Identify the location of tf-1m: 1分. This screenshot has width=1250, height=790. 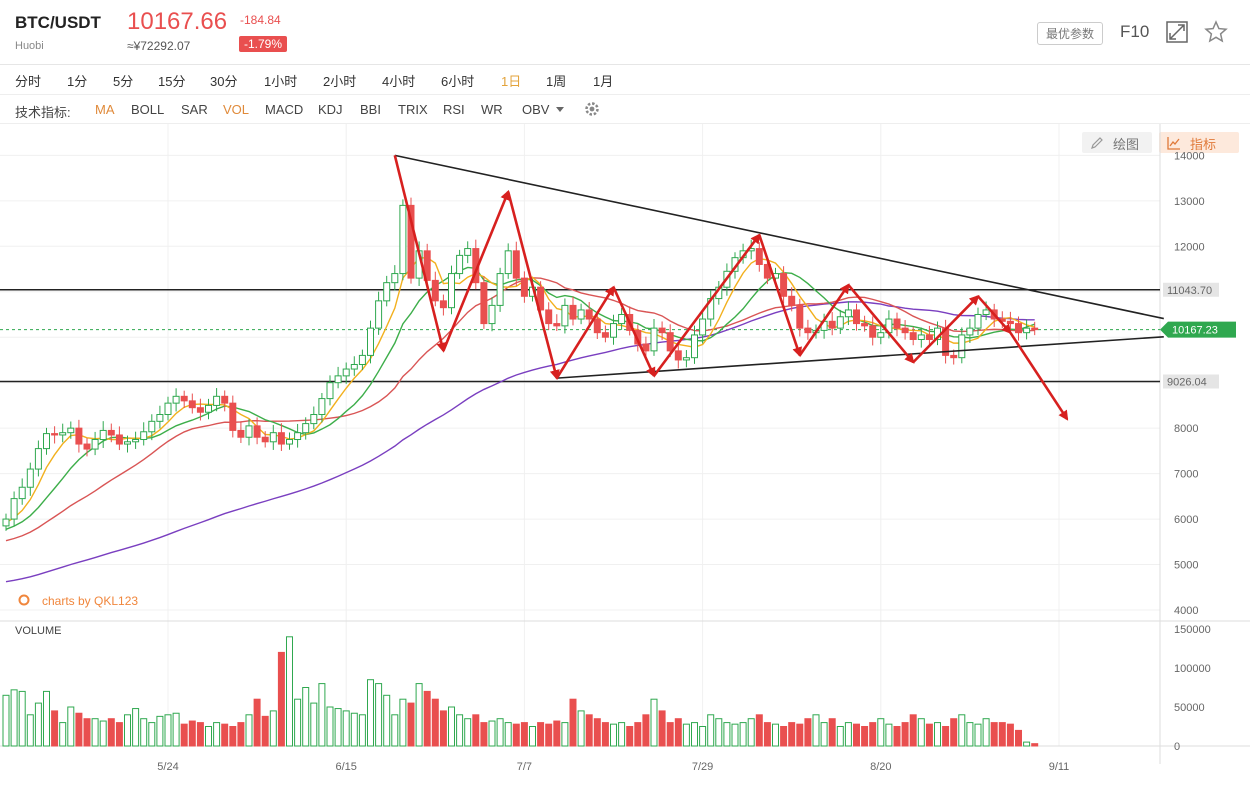
(77, 81).